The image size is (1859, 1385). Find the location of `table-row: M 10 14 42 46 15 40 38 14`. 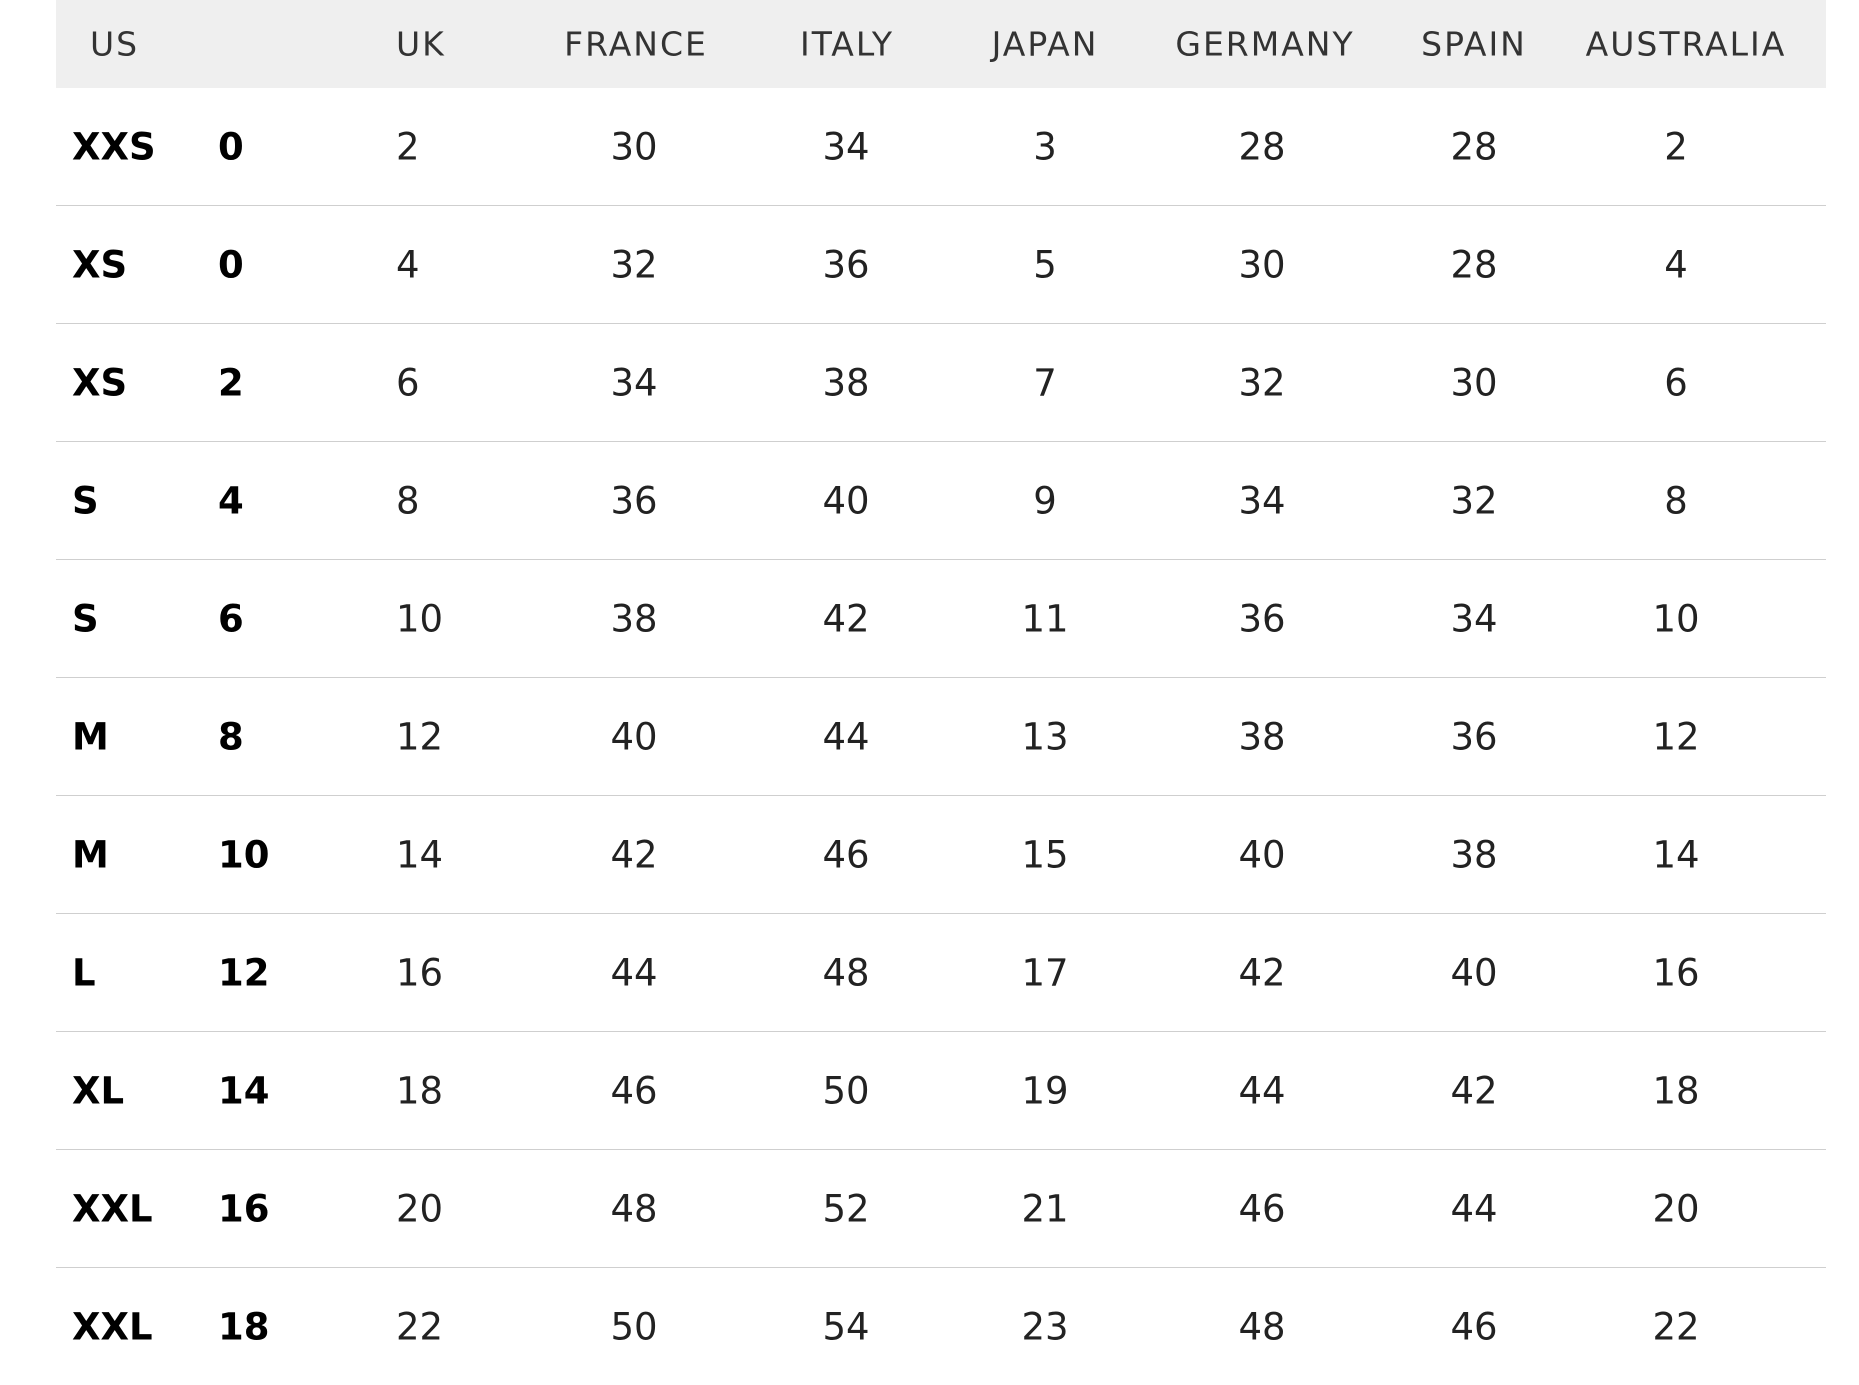

table-row: M 10 14 42 46 15 40 38 14 is located at coordinates (941, 855).